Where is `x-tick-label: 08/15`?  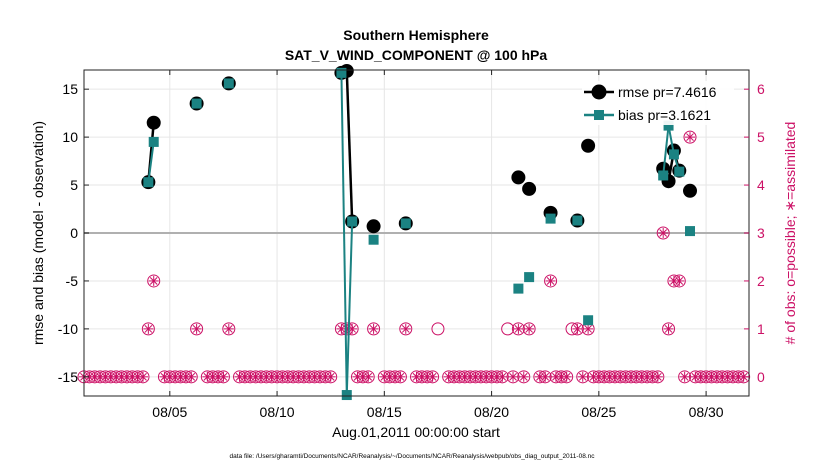
x-tick-label: 08/15 is located at coordinates (384, 412).